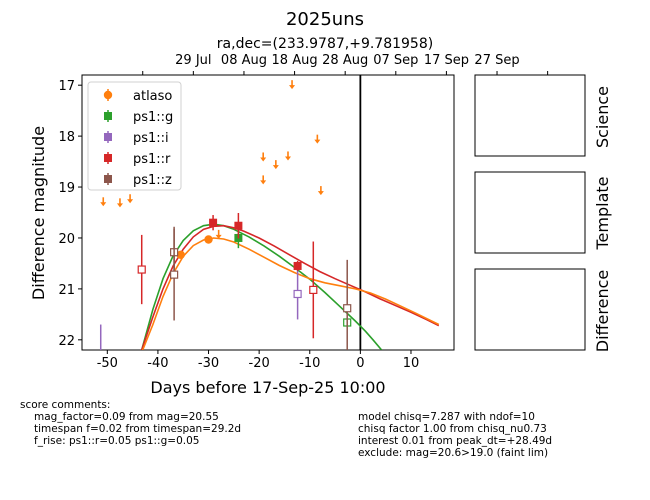 The image size is (650, 500). I want to click on x-tick-label: -30, so click(208, 363).